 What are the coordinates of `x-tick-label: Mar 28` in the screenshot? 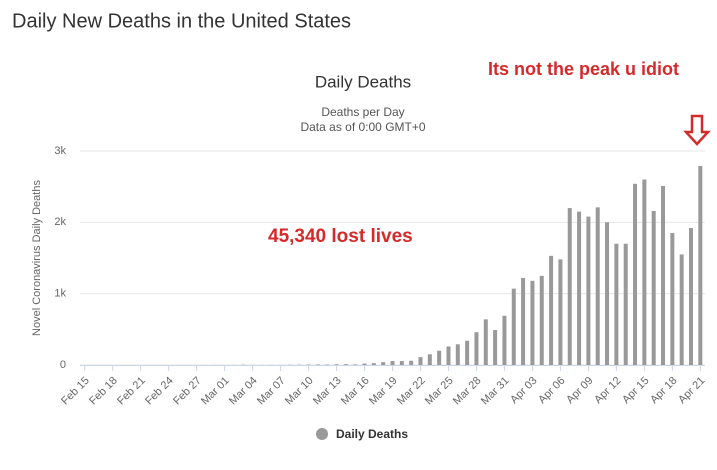 It's located at (467, 391).